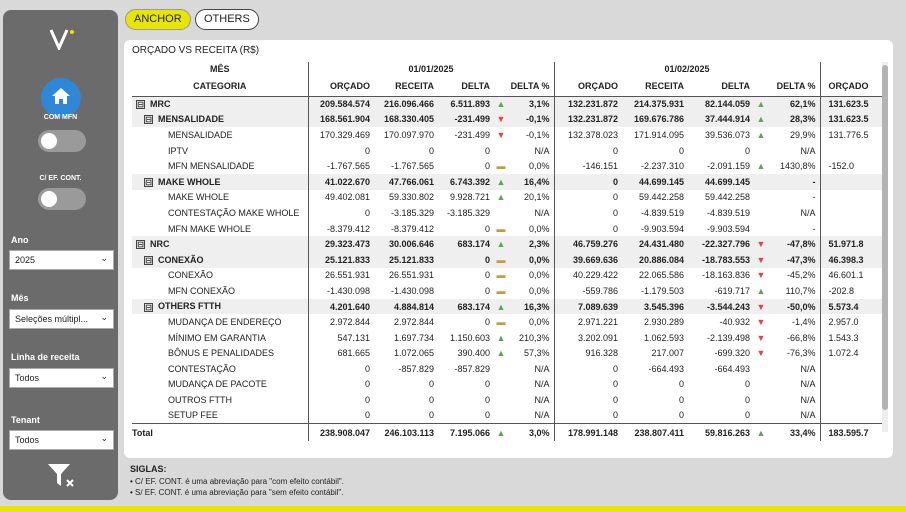 This screenshot has height=512, width=906. Describe the element at coordinates (225, 322) in the screenshot. I see `category-cell: MUDANÇA DE ENDEREÇO` at that location.